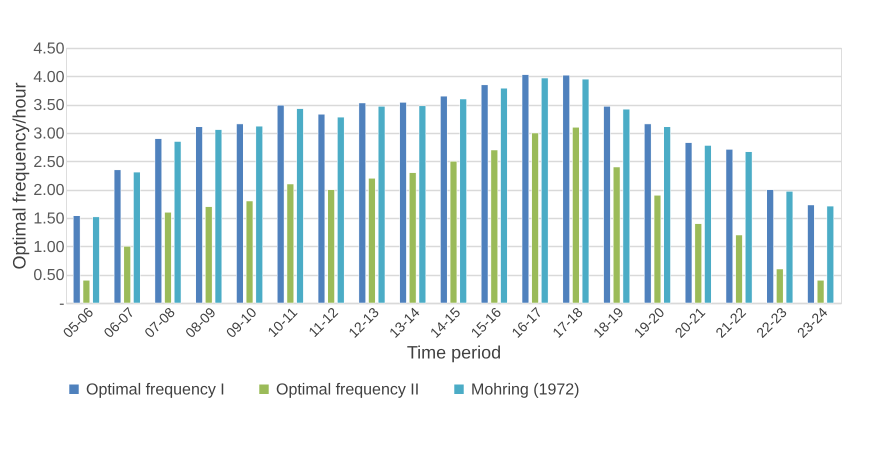 This screenshot has height=453, width=874. I want to click on y-tick-label: 2.00, so click(49, 191).